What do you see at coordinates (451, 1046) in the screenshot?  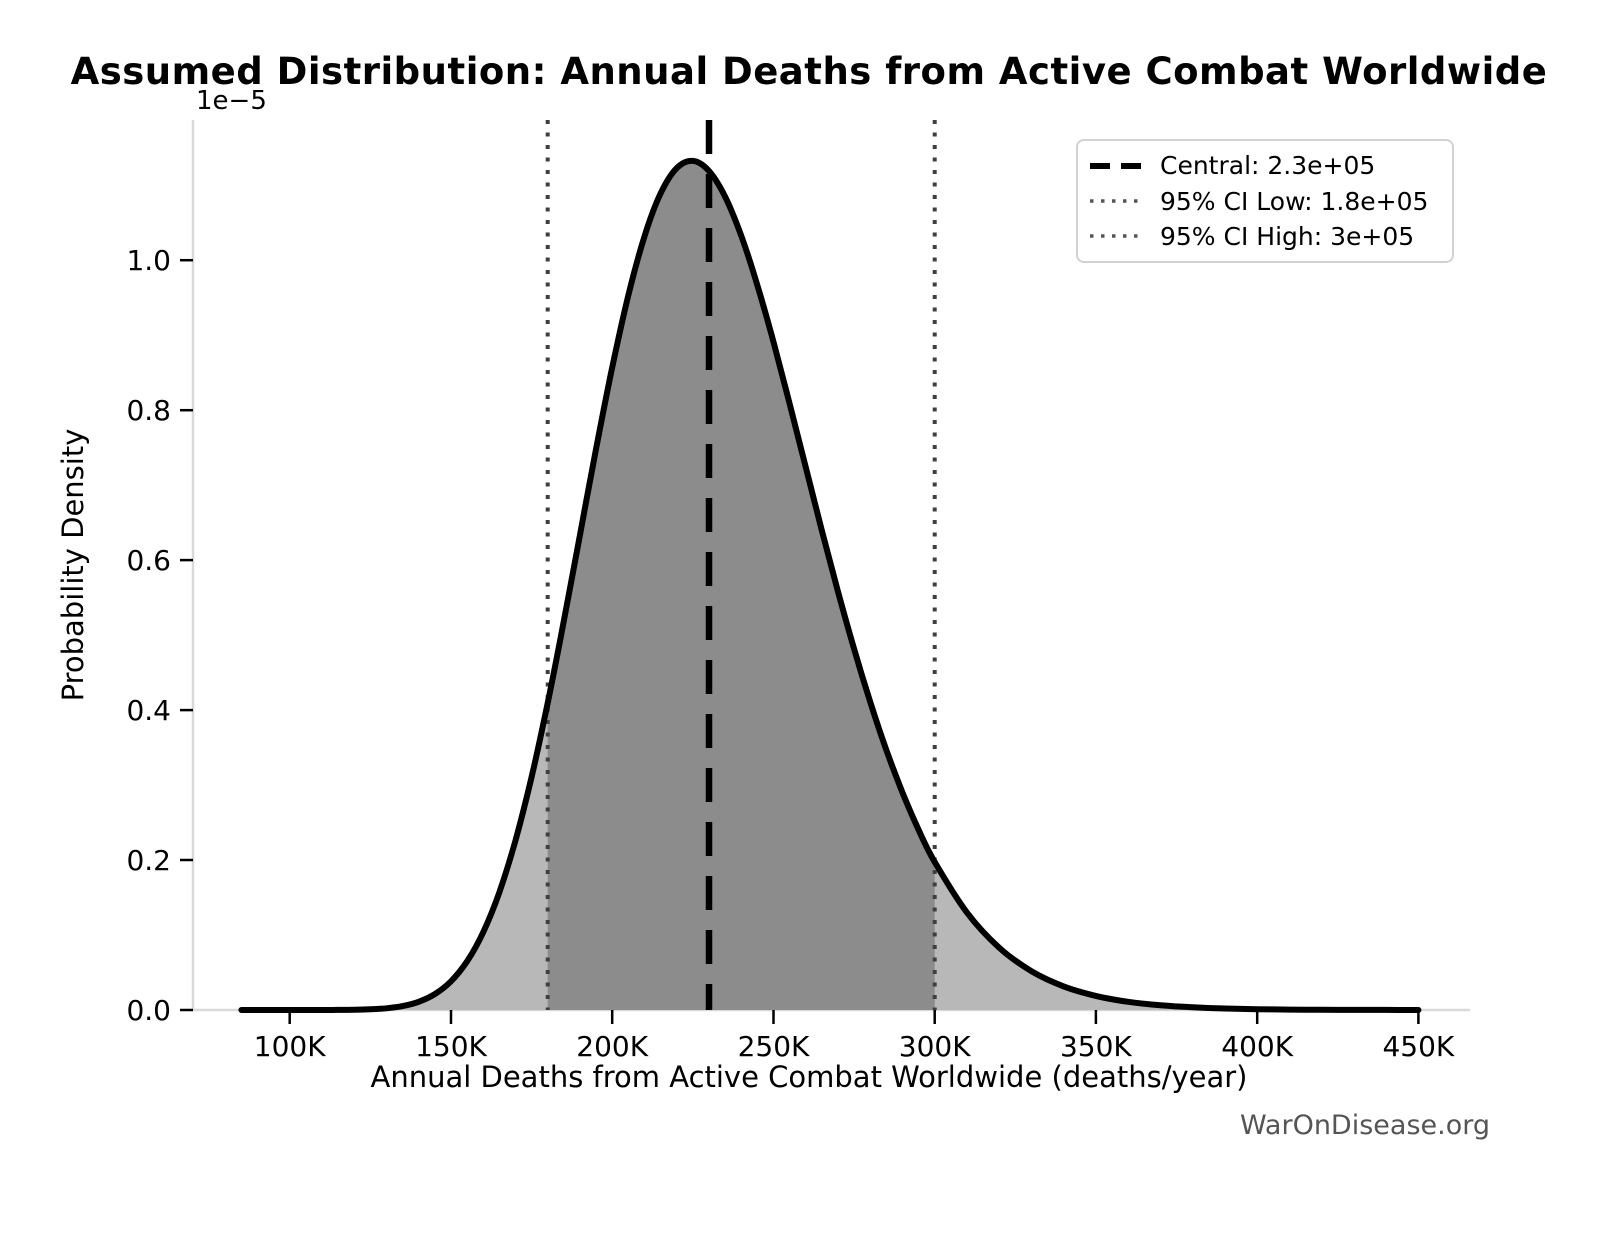 I see `x-tick-label: 150K` at bounding box center [451, 1046].